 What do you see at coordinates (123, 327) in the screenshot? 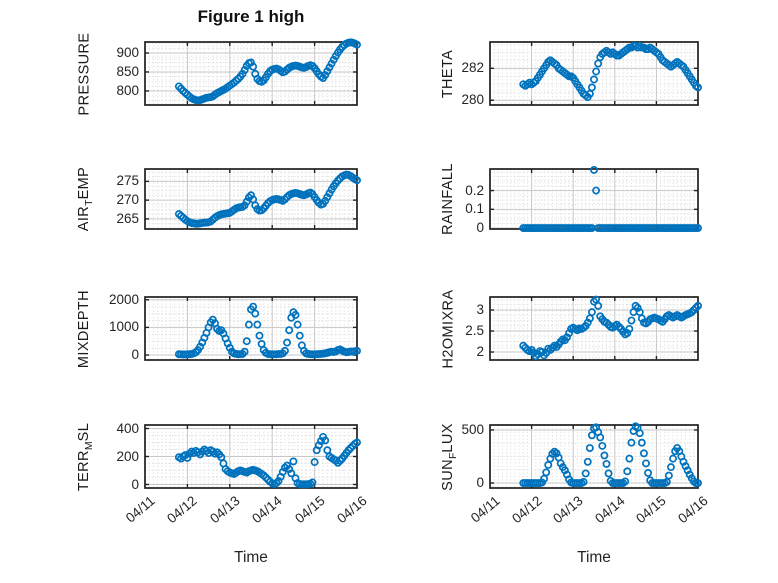
I see `y-tick-label: 1000` at bounding box center [123, 327].